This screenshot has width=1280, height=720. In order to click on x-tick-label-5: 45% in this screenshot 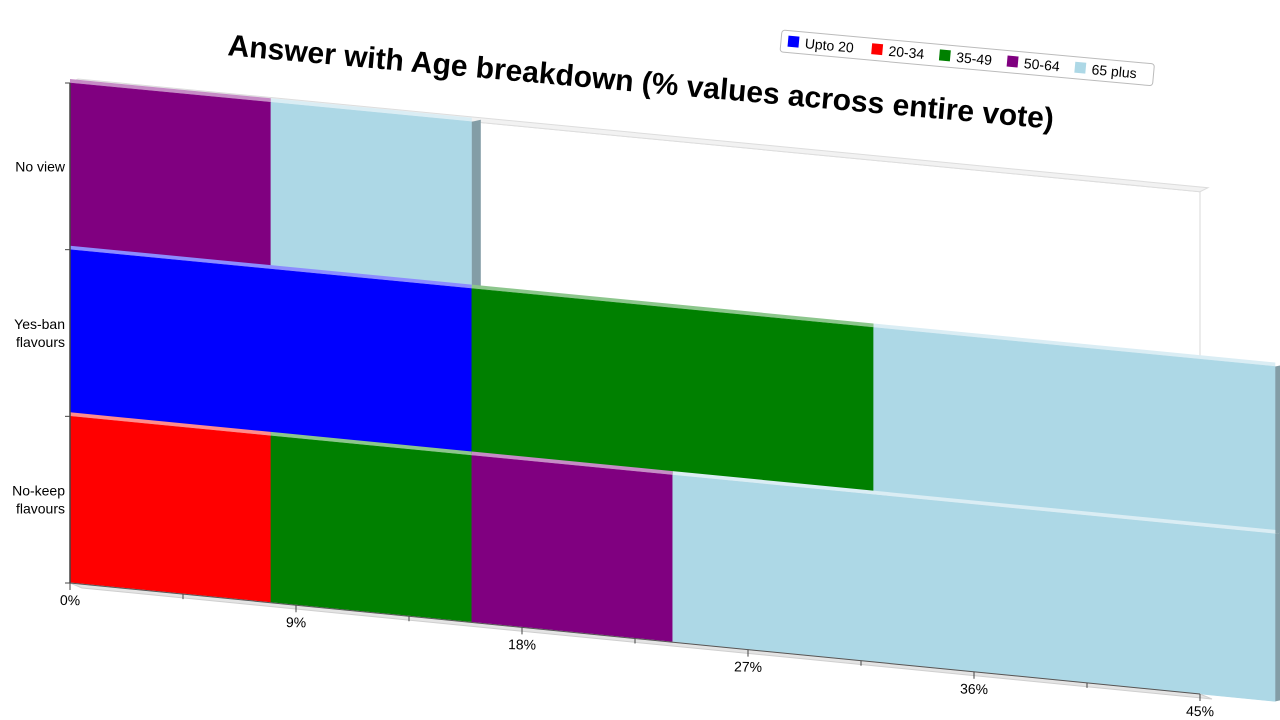, I will do `click(1200, 711)`.